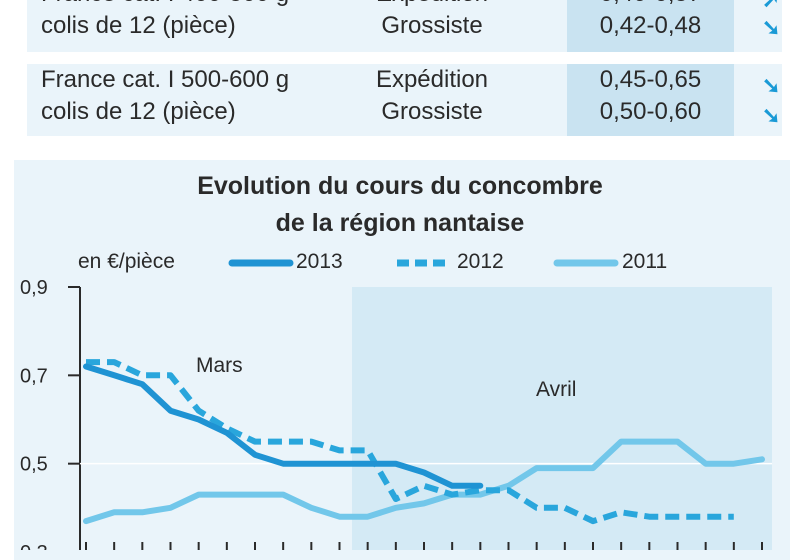 The image size is (800, 560). What do you see at coordinates (480, 261) in the screenshot?
I see `legend-label-2012: 2012` at bounding box center [480, 261].